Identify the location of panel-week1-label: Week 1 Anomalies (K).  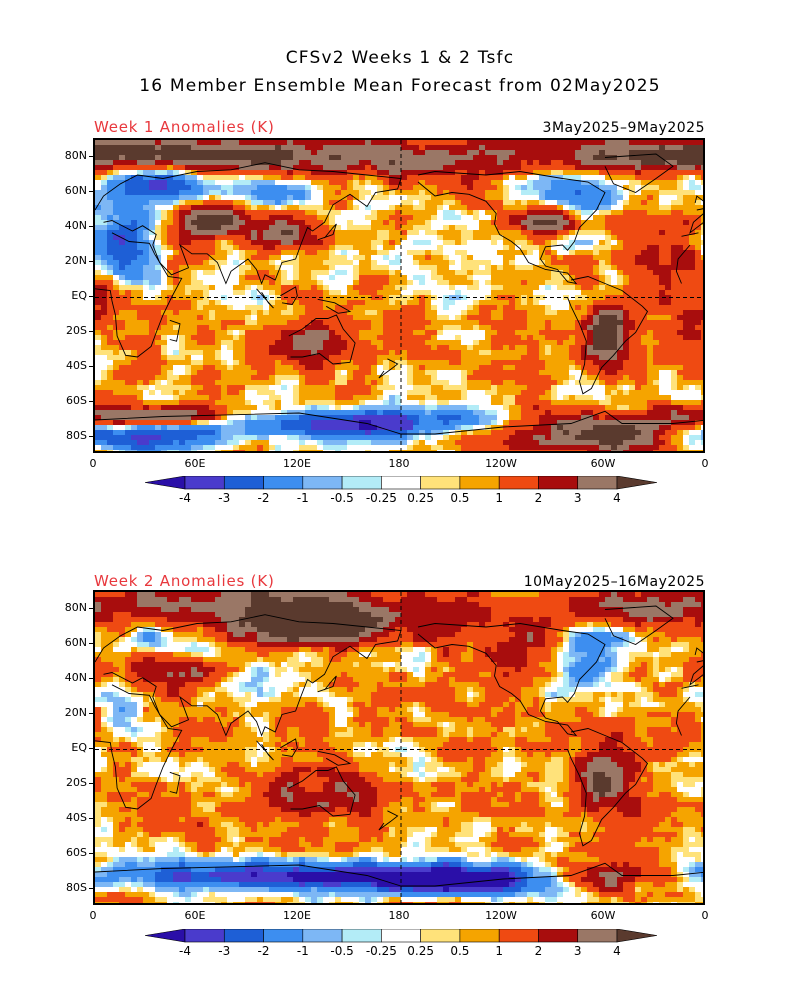
(184, 127).